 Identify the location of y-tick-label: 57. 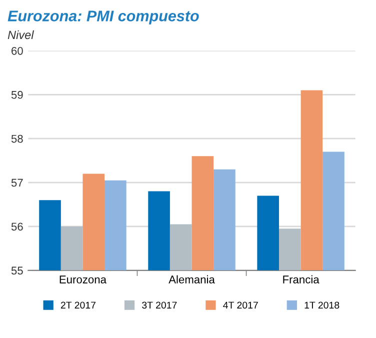
(17, 182).